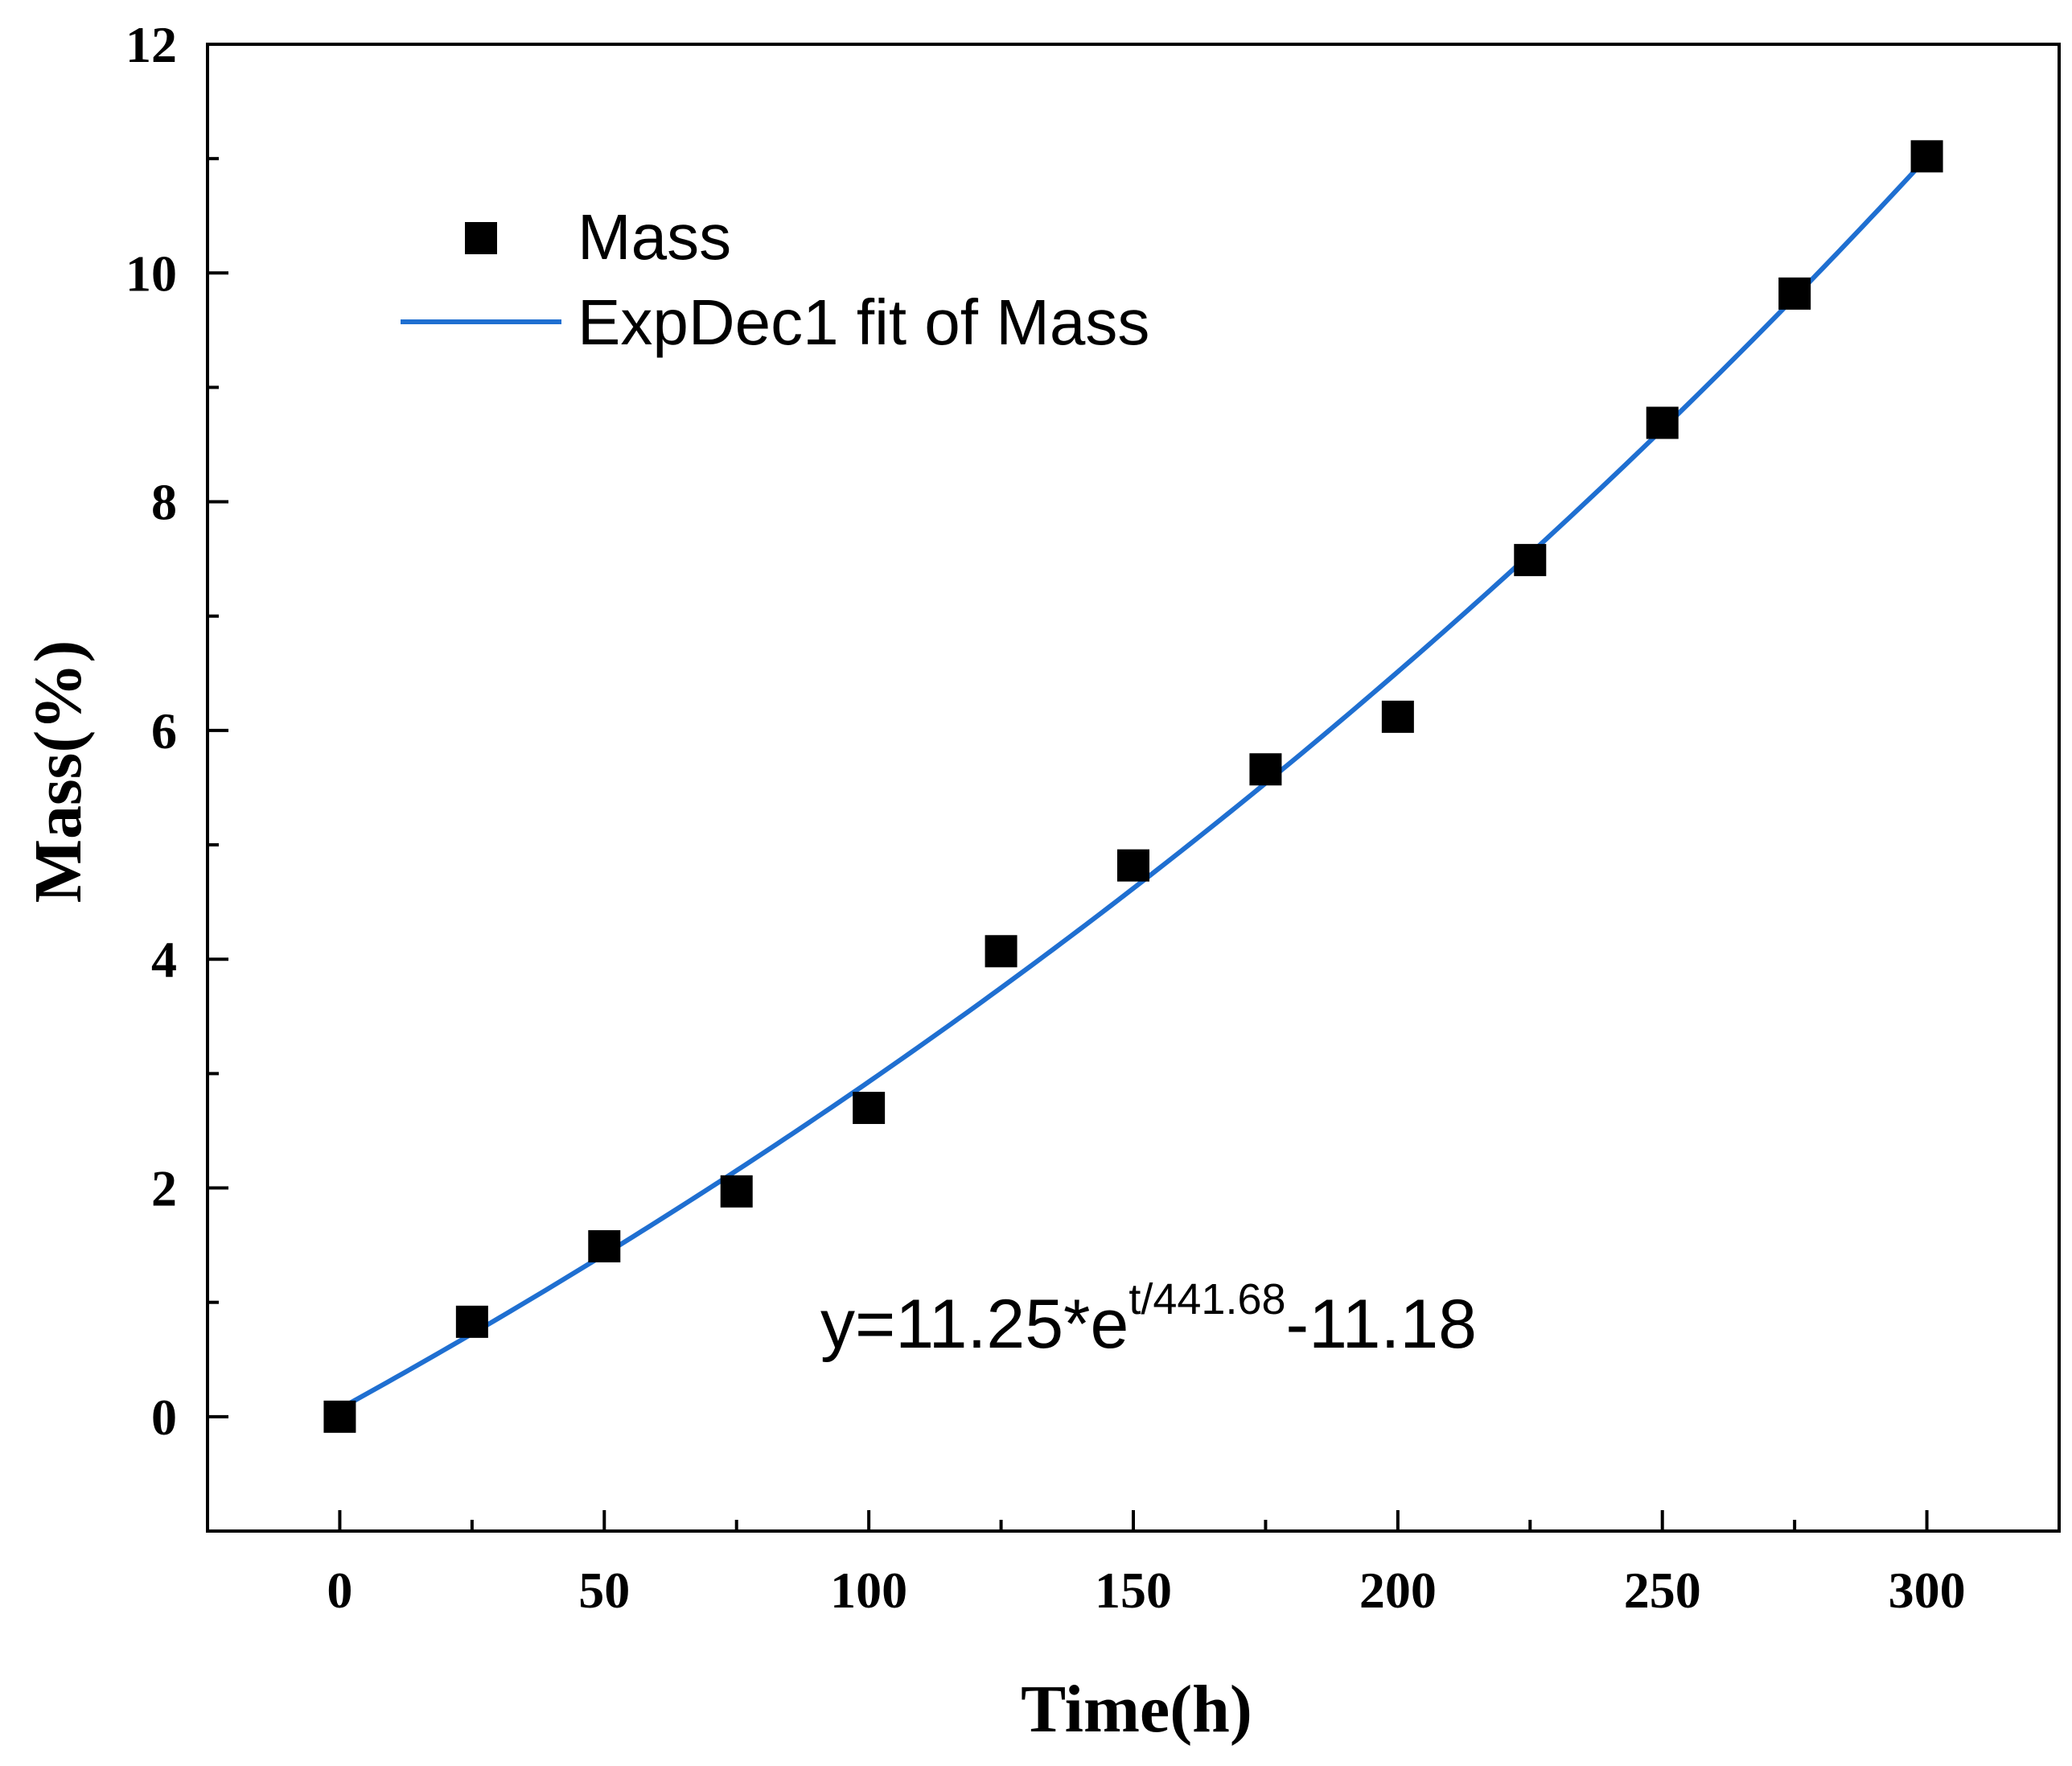 The image size is (2072, 1766). Describe the element at coordinates (1927, 1590) in the screenshot. I see `x-tick-label: 300` at that location.